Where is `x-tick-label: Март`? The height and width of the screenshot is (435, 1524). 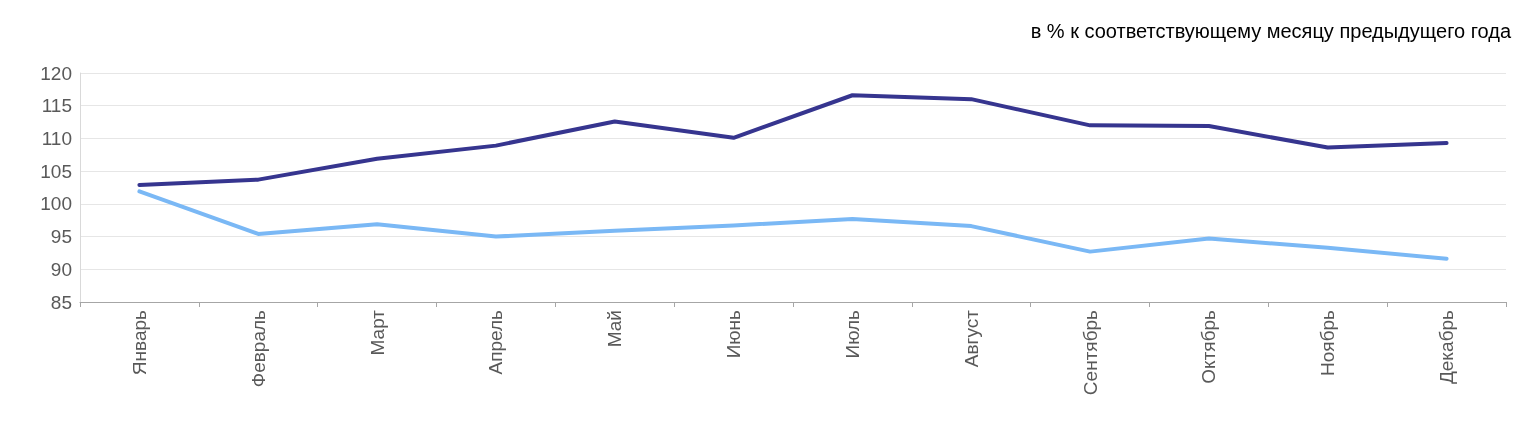 x-tick-label: Март is located at coordinates (377, 332).